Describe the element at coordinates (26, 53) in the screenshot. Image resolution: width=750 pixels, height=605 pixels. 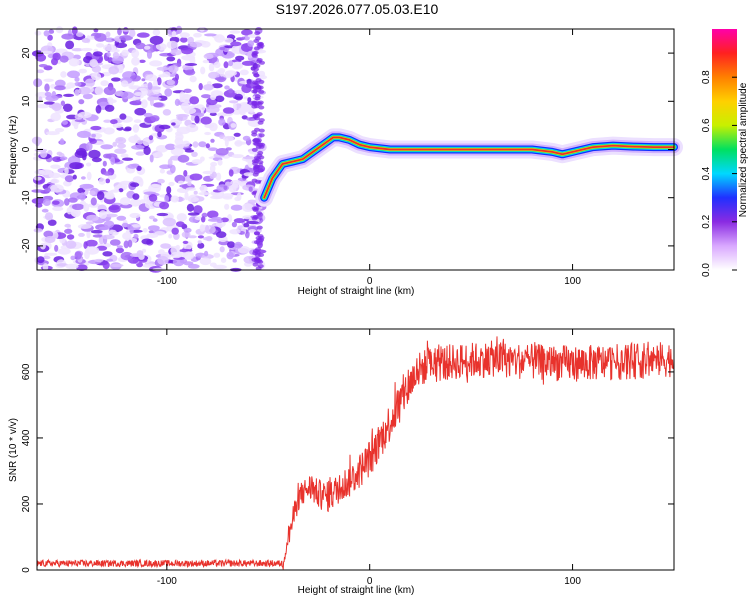
I see `spectrogram-y-tick-label: 20` at that location.